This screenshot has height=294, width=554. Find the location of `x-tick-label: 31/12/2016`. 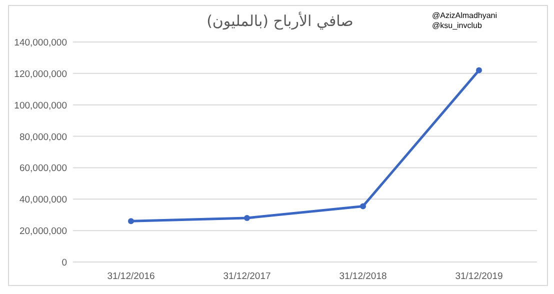

x-tick-label: 31/12/2016 is located at coordinates (131, 276).